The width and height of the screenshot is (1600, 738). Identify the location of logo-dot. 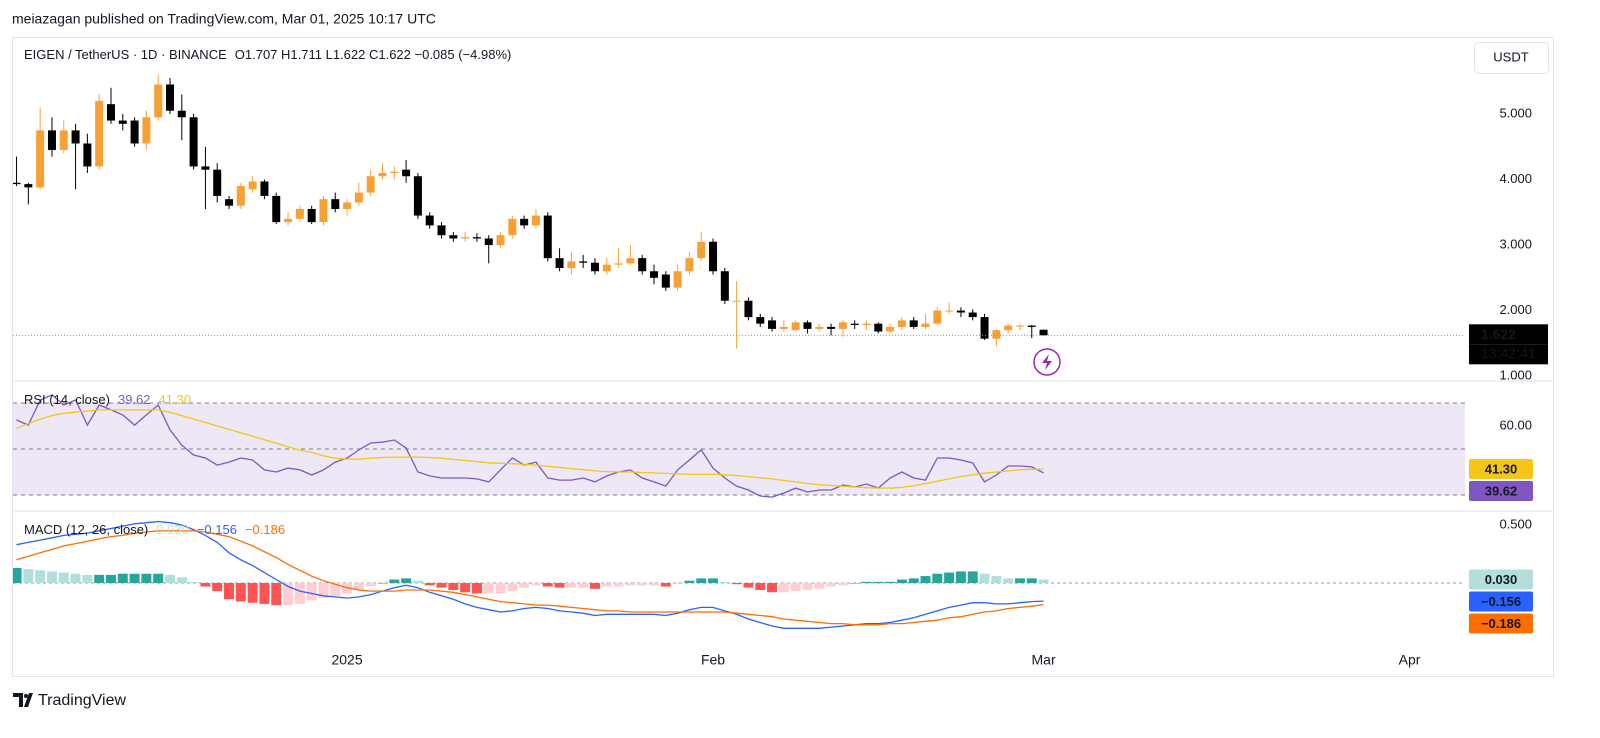
(26, 696).